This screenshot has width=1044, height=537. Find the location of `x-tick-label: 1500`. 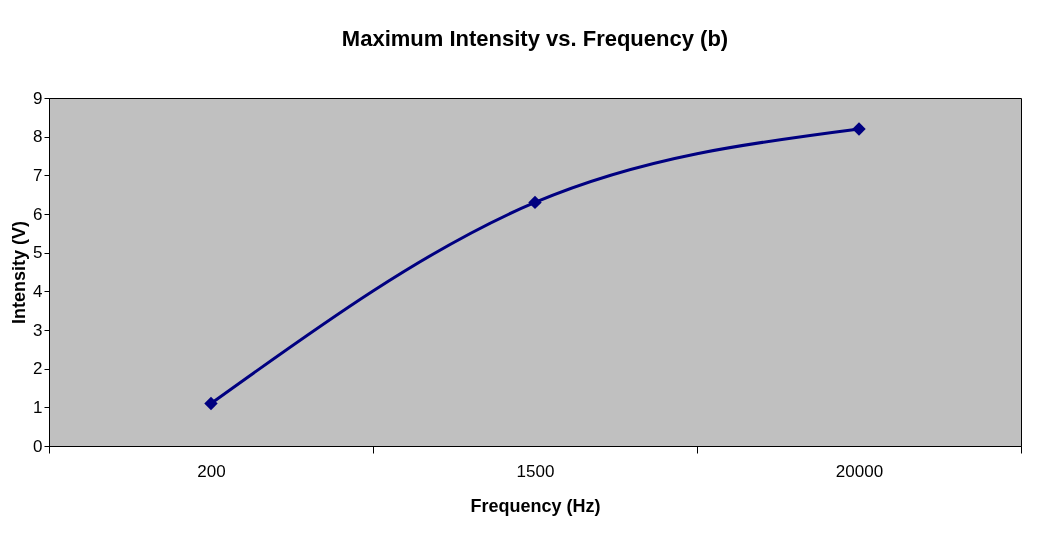

x-tick-label: 1500 is located at coordinates (535, 471).